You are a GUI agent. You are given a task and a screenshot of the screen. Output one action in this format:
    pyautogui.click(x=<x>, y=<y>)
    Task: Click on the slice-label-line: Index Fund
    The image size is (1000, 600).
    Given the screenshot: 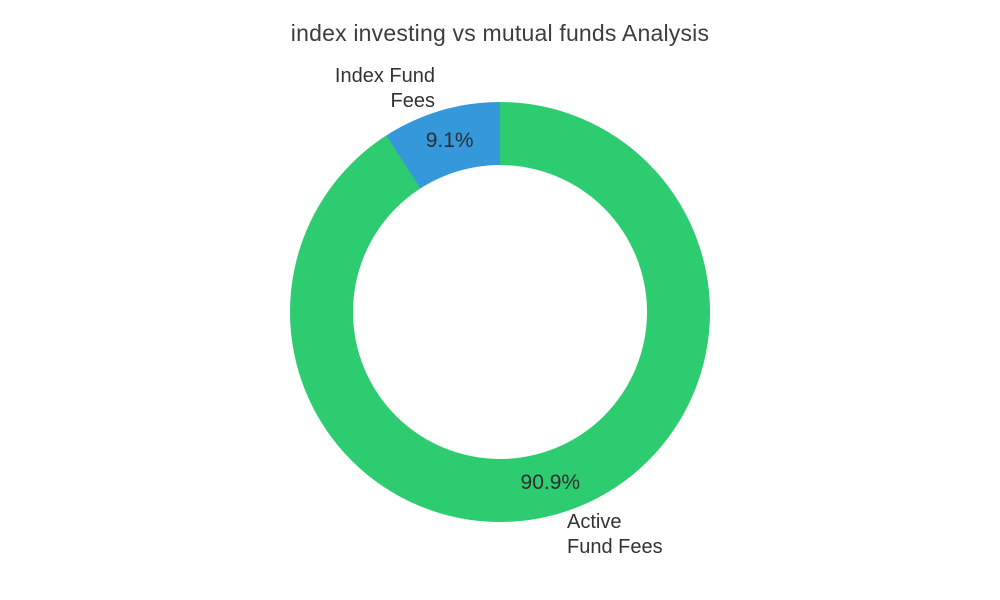 What is the action you would take?
    pyautogui.click(x=384, y=76)
    